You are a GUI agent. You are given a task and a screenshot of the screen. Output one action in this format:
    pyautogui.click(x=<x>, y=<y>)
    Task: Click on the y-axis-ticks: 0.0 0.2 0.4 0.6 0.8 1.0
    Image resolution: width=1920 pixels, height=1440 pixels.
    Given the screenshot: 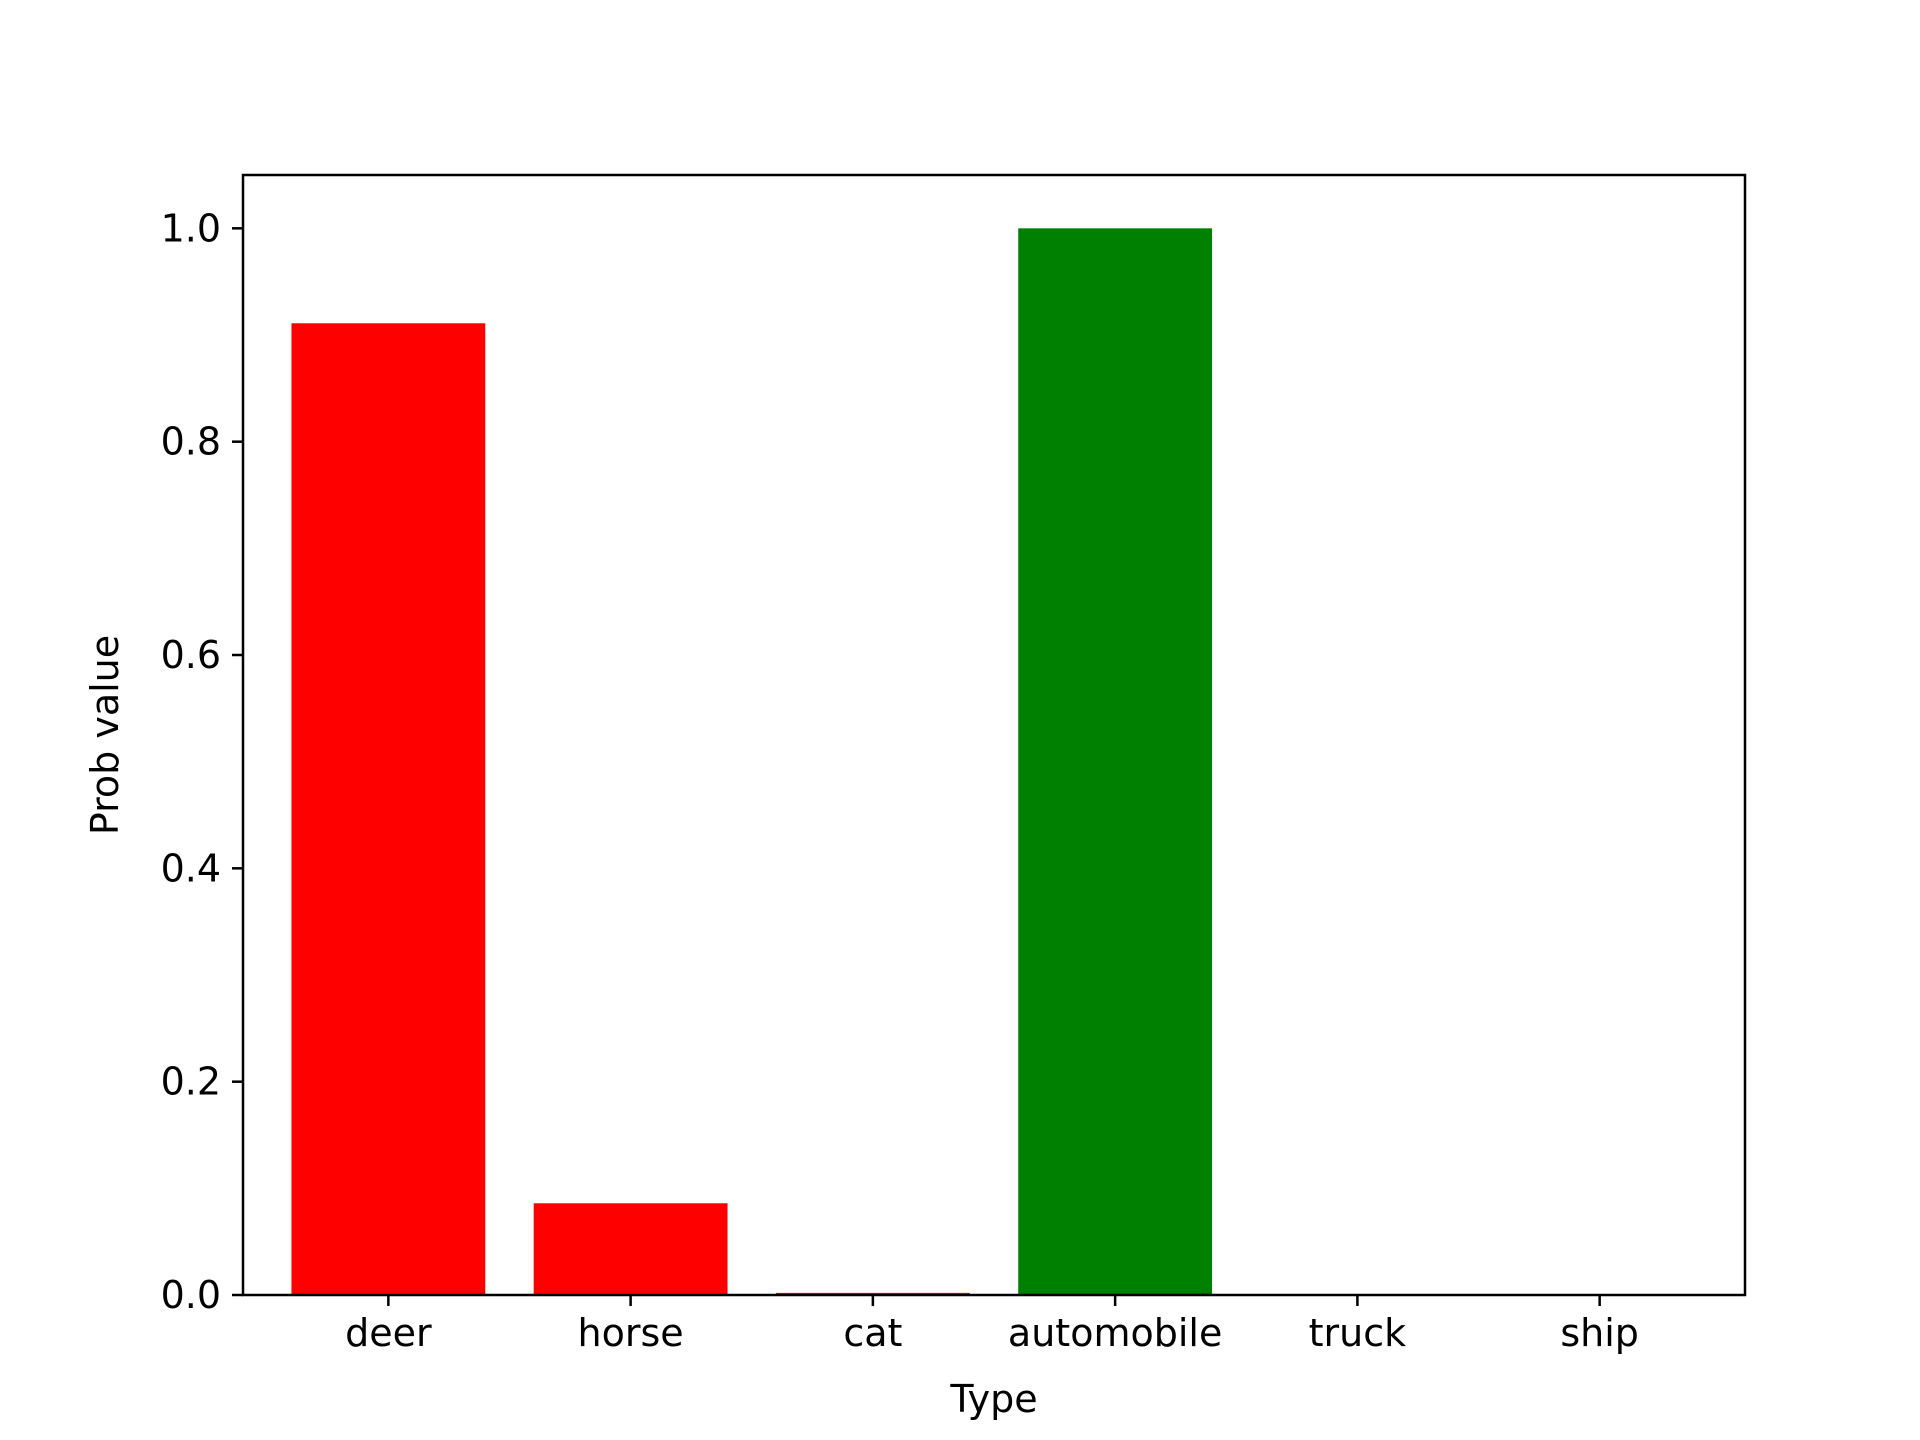 What is the action you would take?
    pyautogui.click(x=202, y=761)
    